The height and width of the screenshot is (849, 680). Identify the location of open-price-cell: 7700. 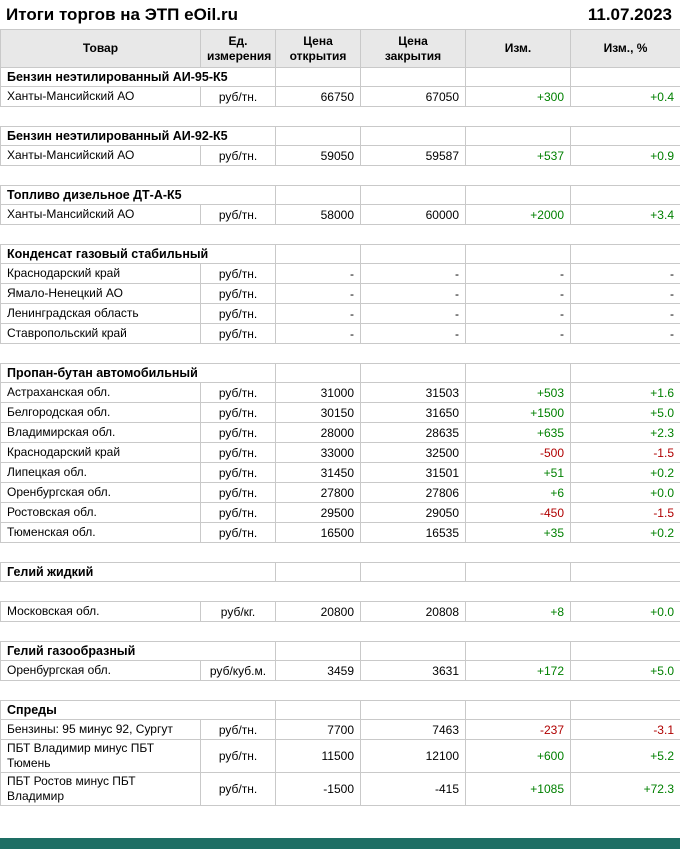
(318, 729).